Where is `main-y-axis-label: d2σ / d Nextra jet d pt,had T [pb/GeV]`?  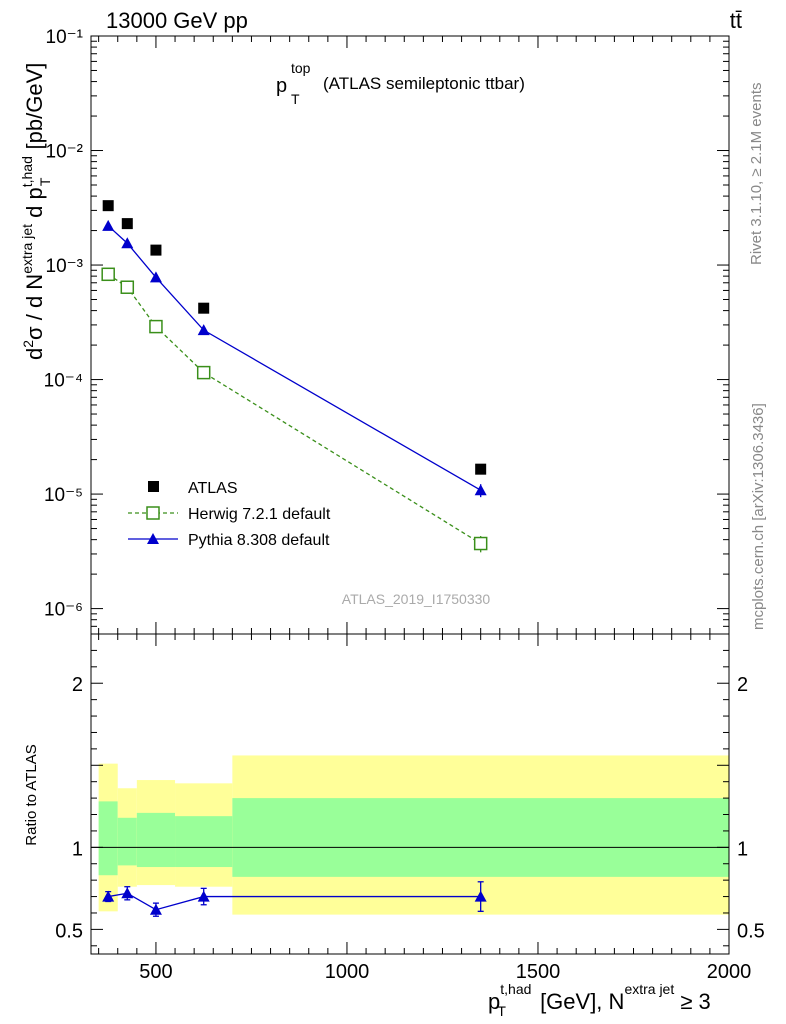 main-y-axis-label: d2σ / d Nextra jet d pt,had T [pb/GeV] is located at coordinates (36, 211).